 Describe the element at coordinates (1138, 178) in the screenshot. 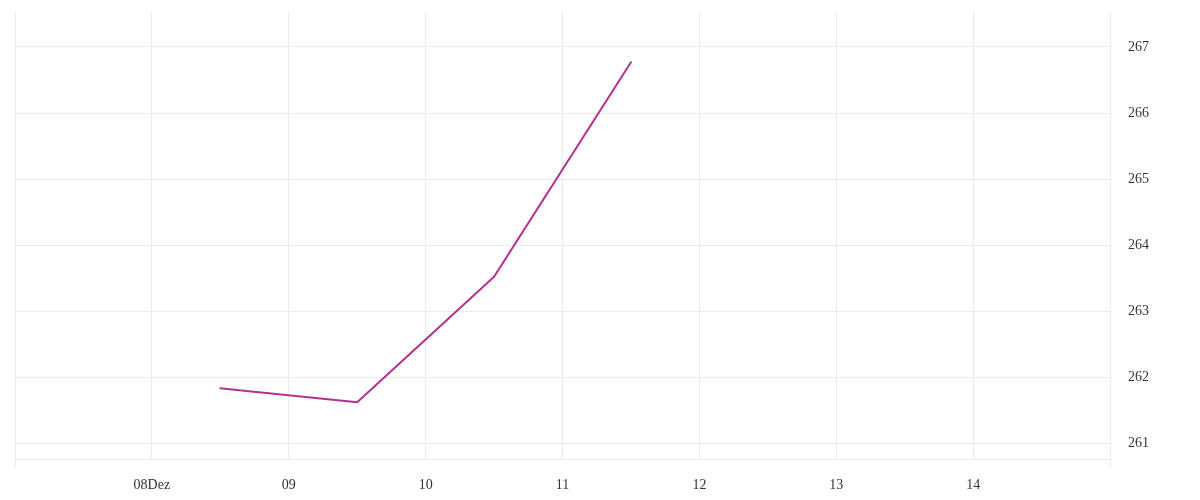

I see `y-tick-label: 265` at that location.